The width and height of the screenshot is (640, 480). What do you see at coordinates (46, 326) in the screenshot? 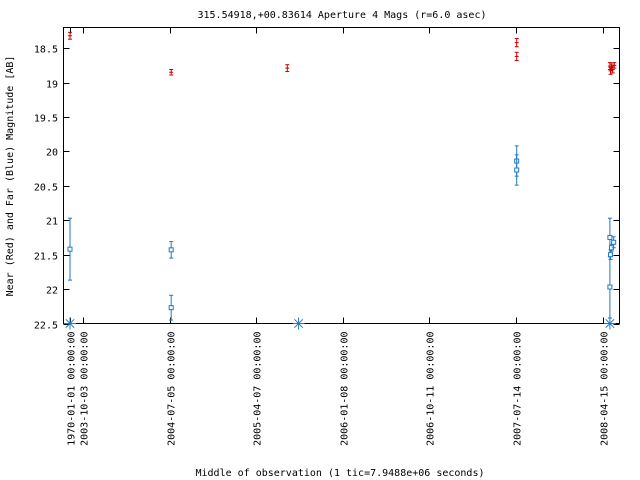
I see `y-tick-label: 22.5` at bounding box center [46, 326].